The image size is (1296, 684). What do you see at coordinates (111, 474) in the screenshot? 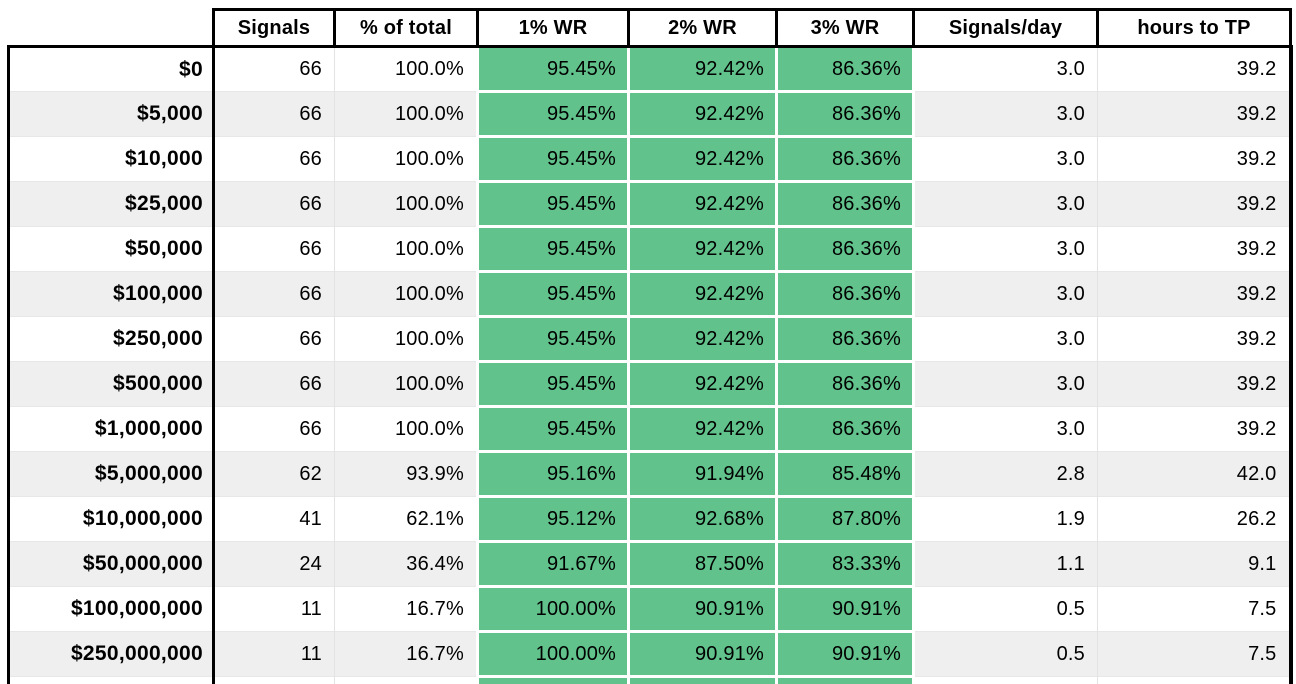
I see `row-label-cell: $5,000,000` at bounding box center [111, 474].